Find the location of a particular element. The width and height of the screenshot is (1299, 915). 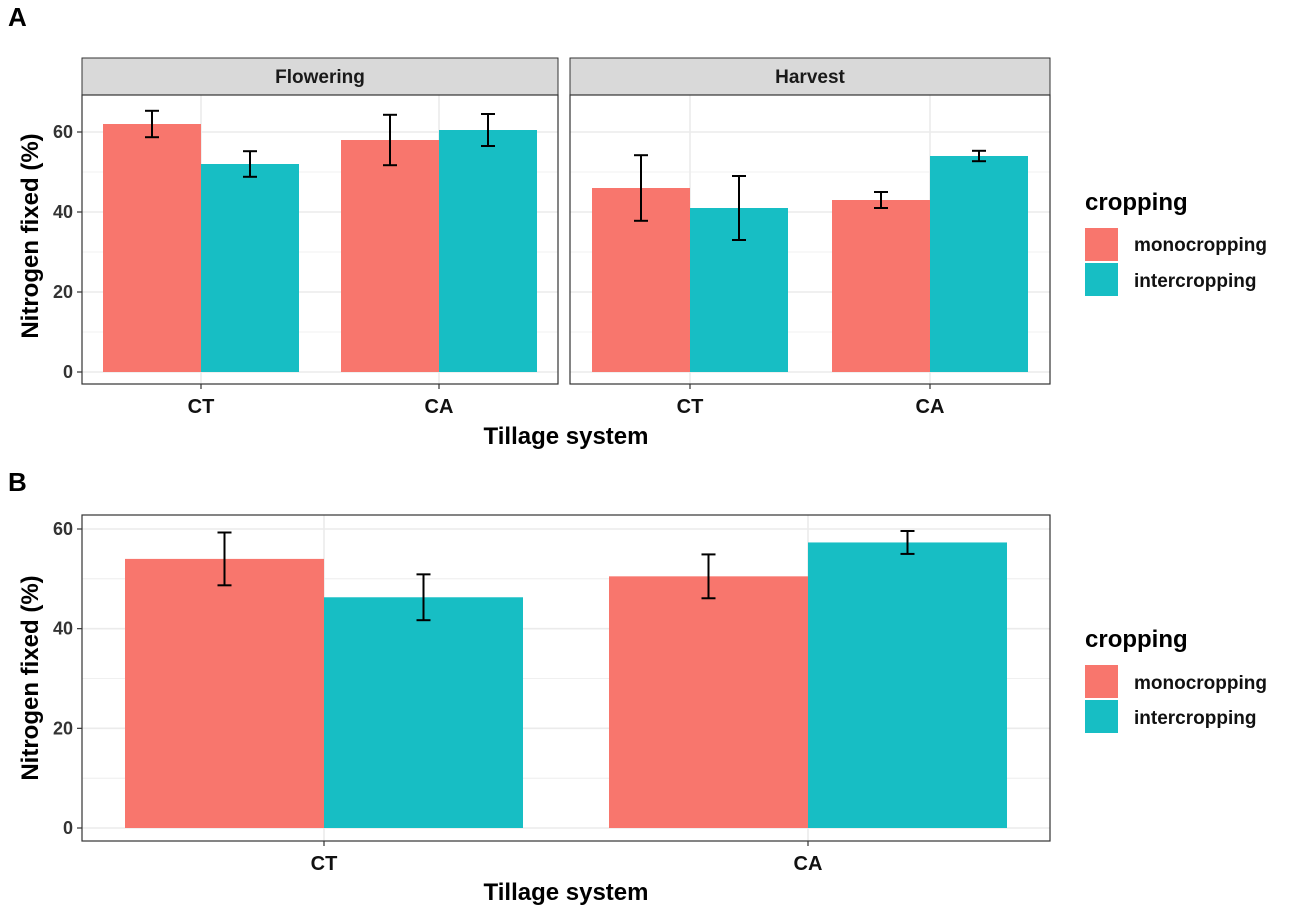

legend-b: cropping monocropping intercropping is located at coordinates (1176, 679).